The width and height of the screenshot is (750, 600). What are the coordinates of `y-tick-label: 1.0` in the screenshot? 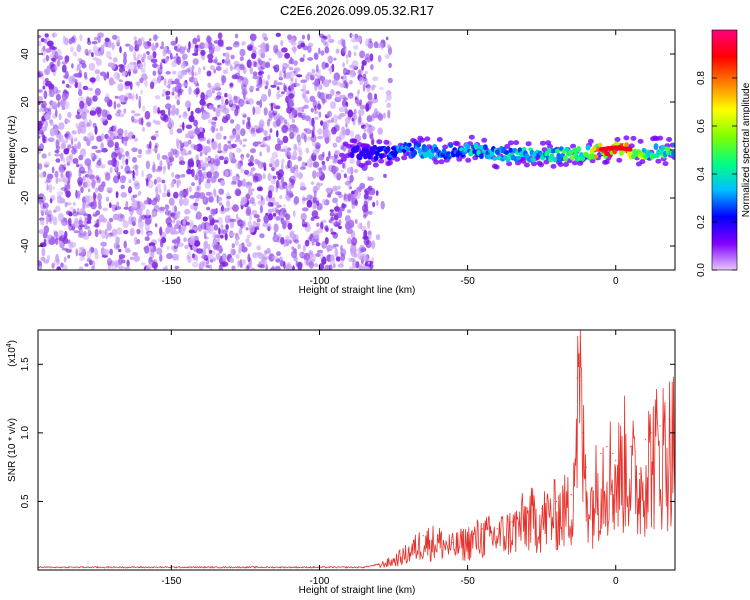 It's located at (25, 432).